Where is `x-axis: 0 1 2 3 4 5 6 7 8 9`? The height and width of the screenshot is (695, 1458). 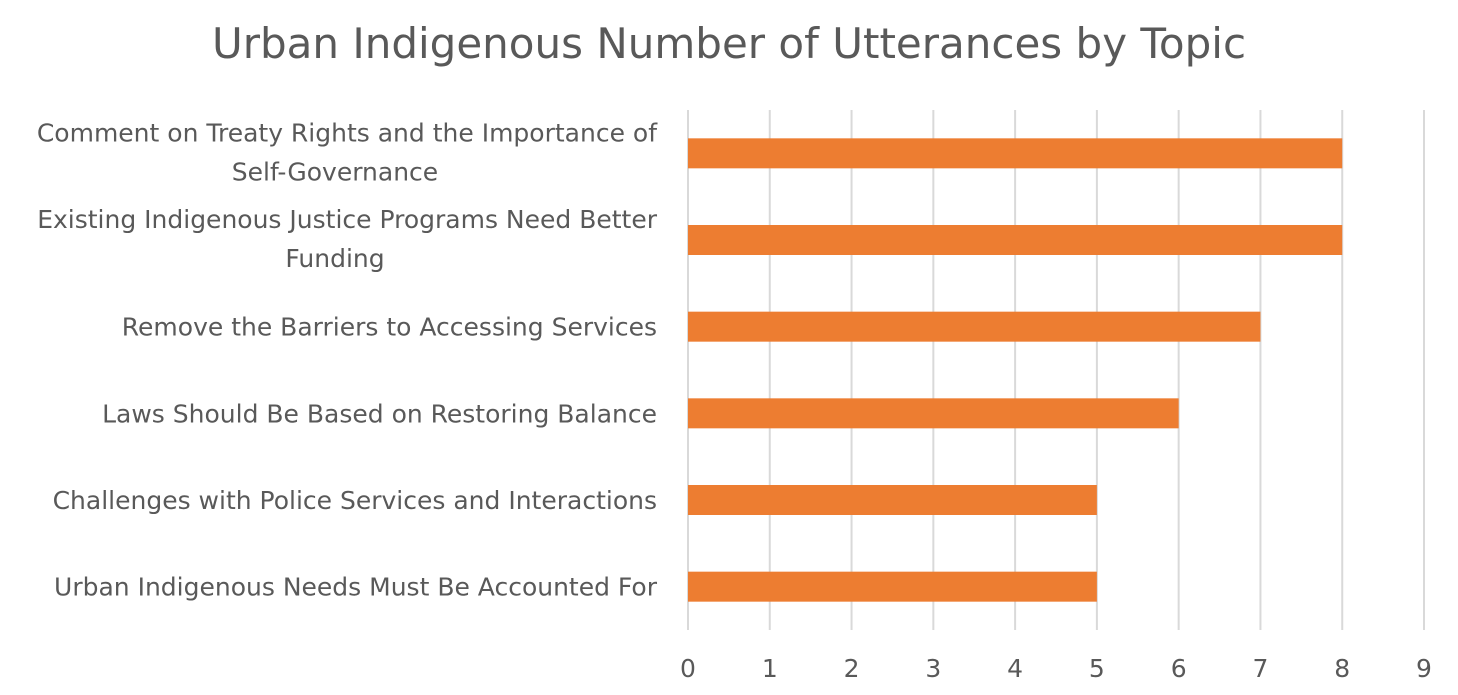 x-axis: 0 1 2 3 4 5 6 7 8 9 is located at coordinates (1056, 668).